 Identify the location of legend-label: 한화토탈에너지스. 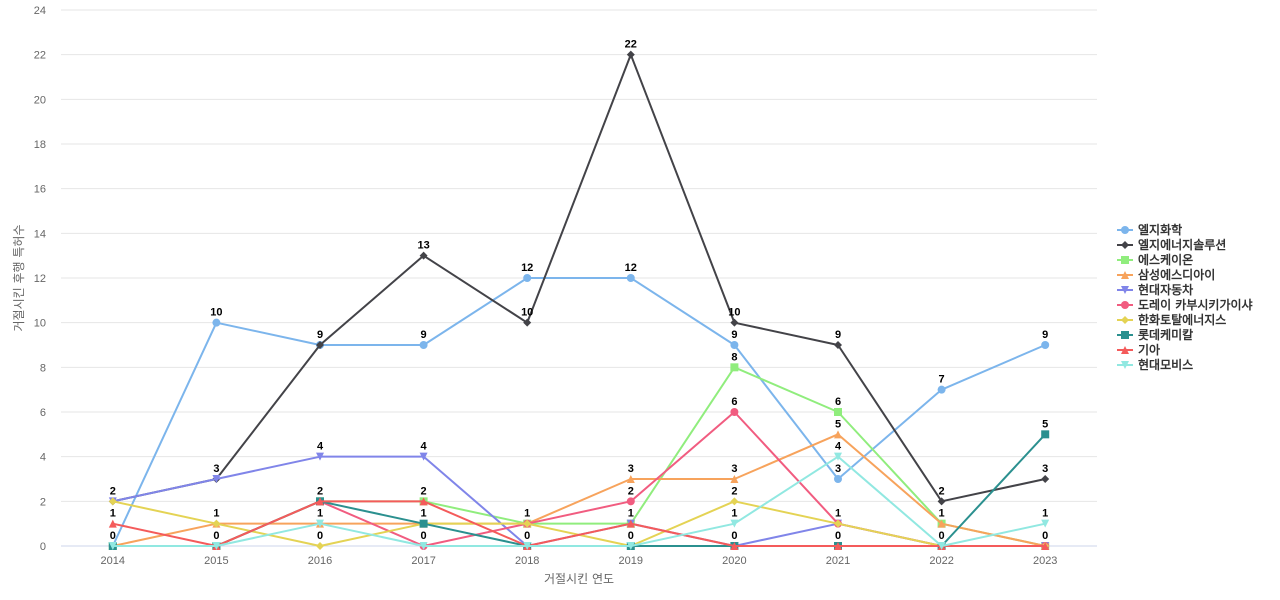
(1182, 319).